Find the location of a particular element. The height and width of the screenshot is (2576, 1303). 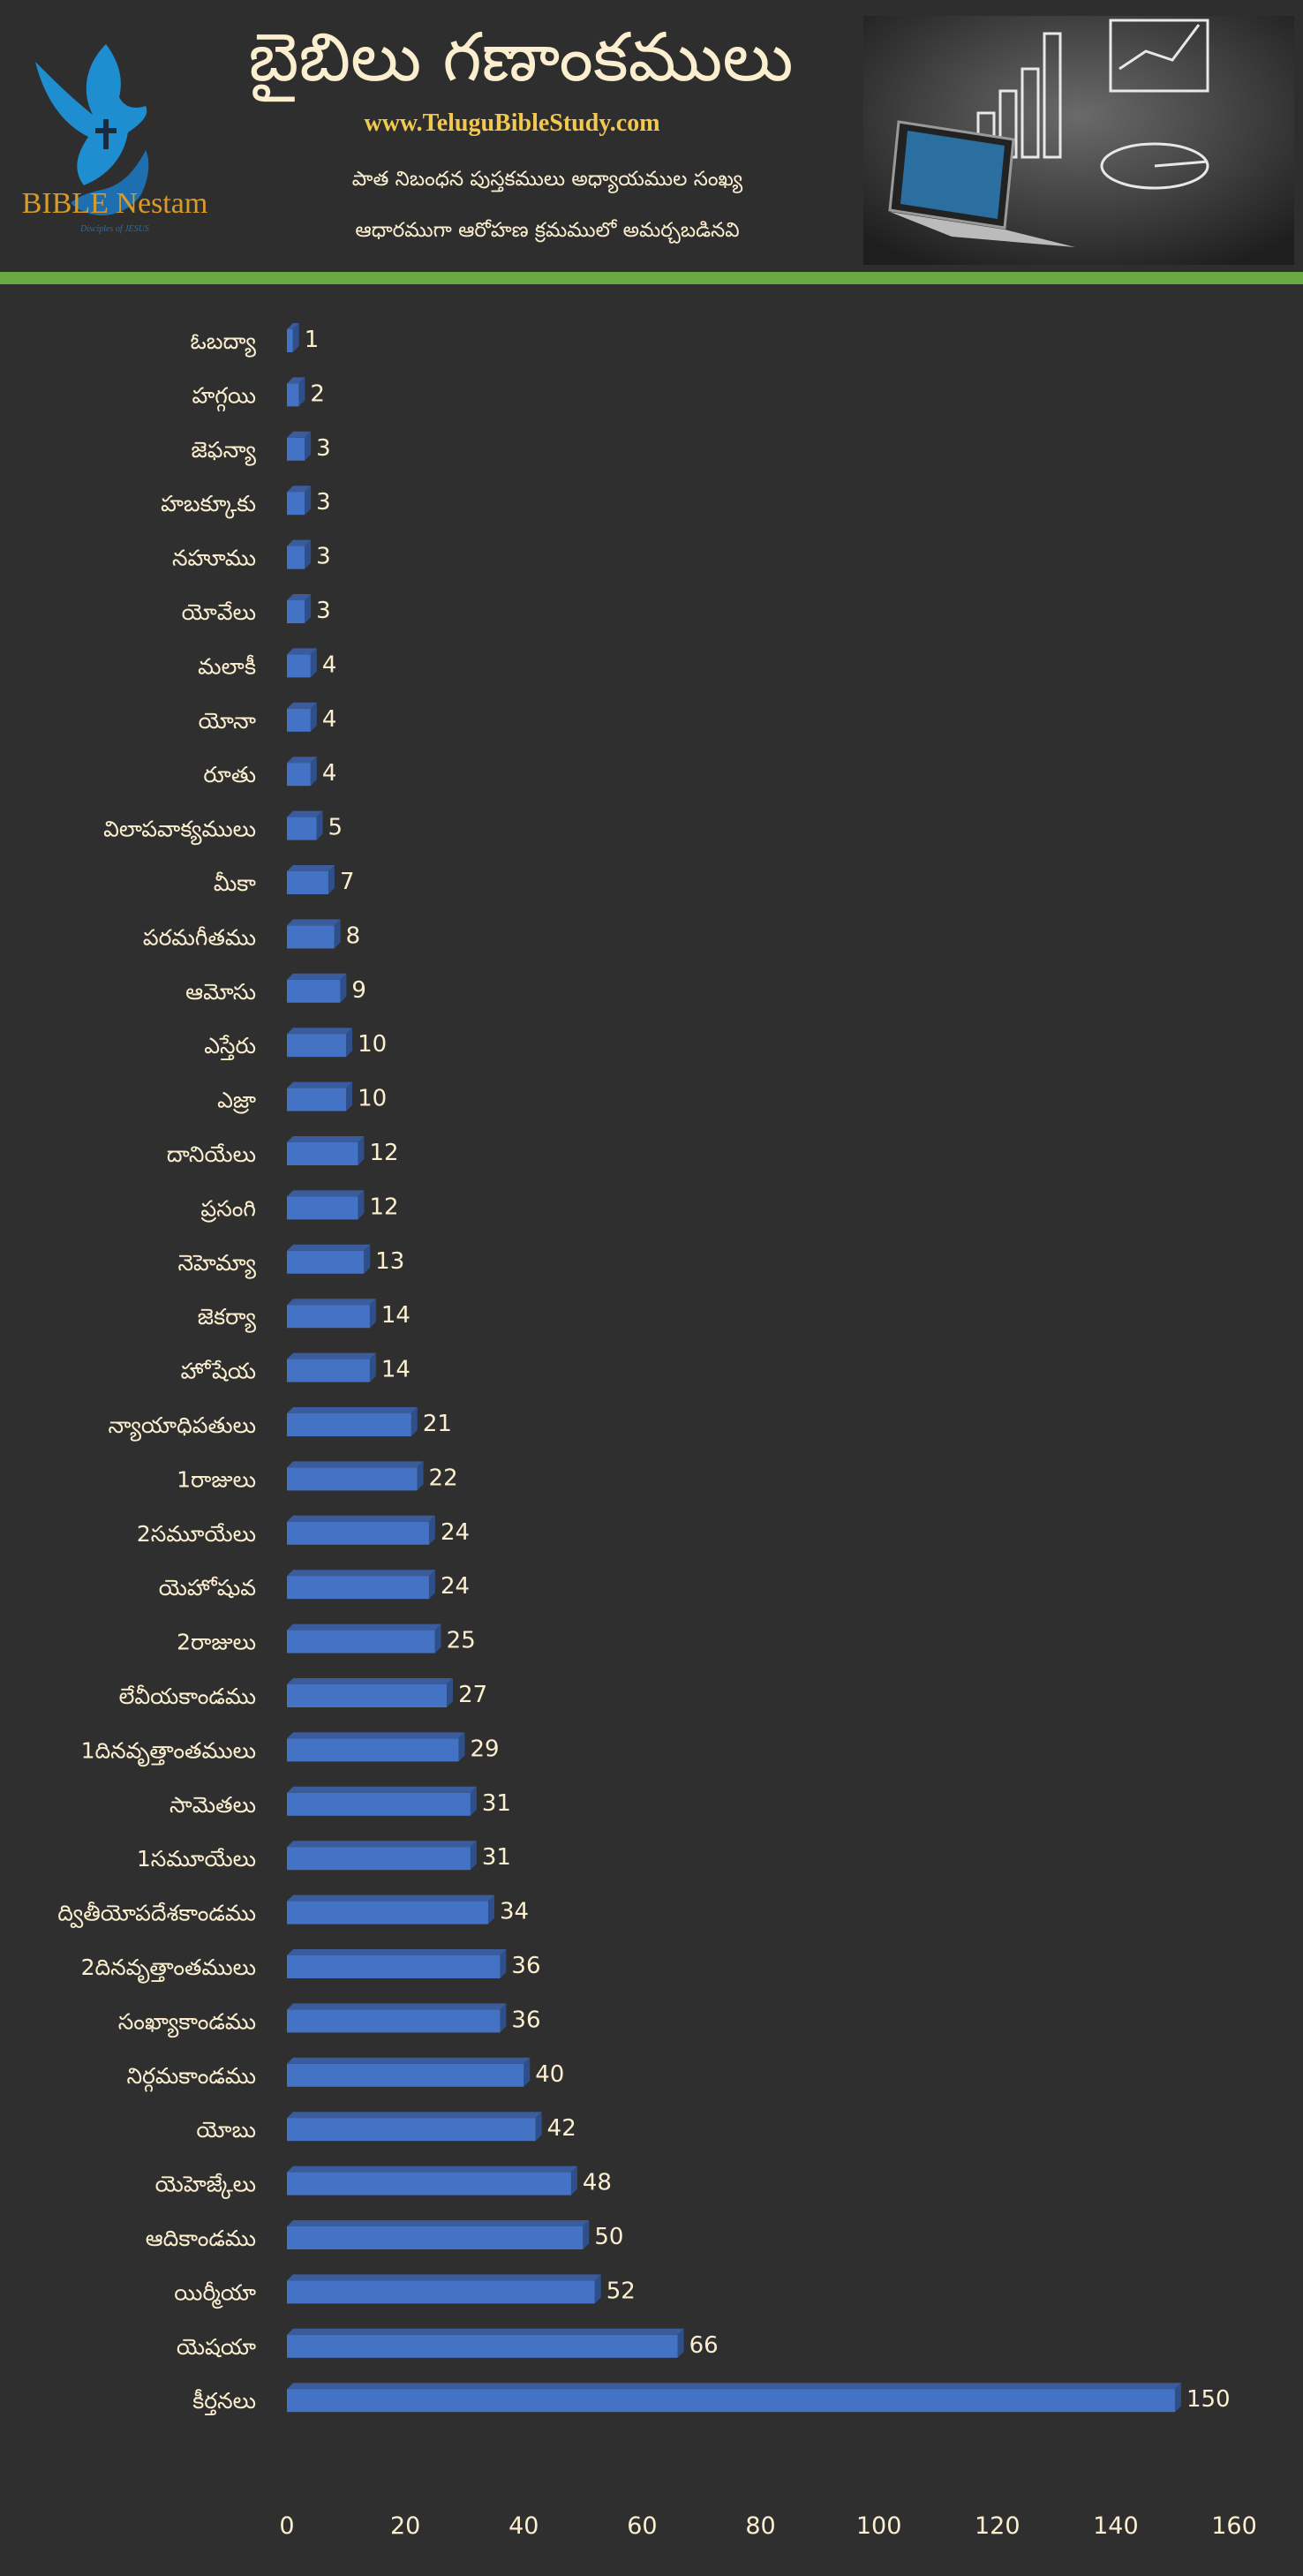

data-label: 9 is located at coordinates (358, 991).